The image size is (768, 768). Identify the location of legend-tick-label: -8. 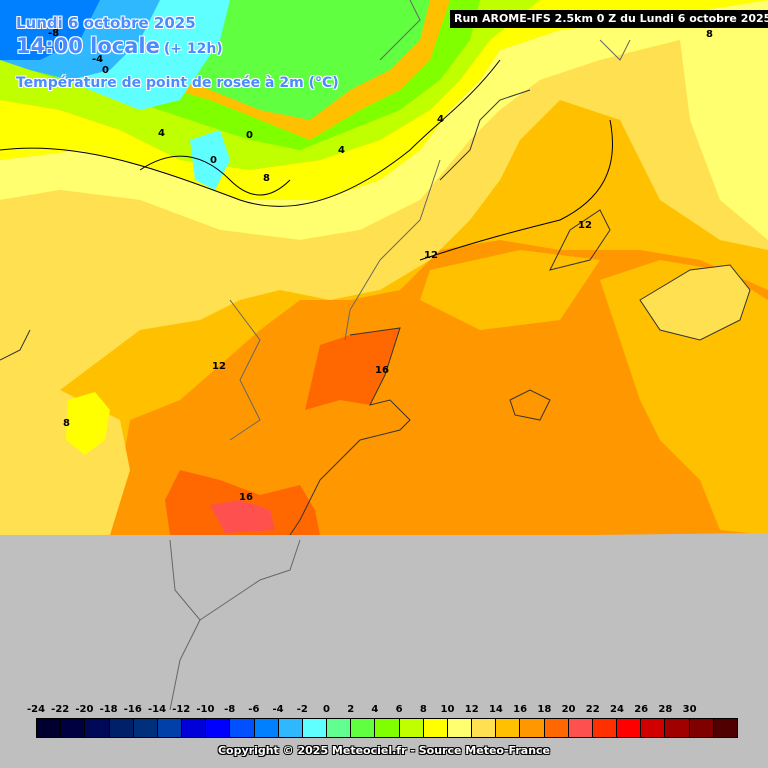
(230, 709).